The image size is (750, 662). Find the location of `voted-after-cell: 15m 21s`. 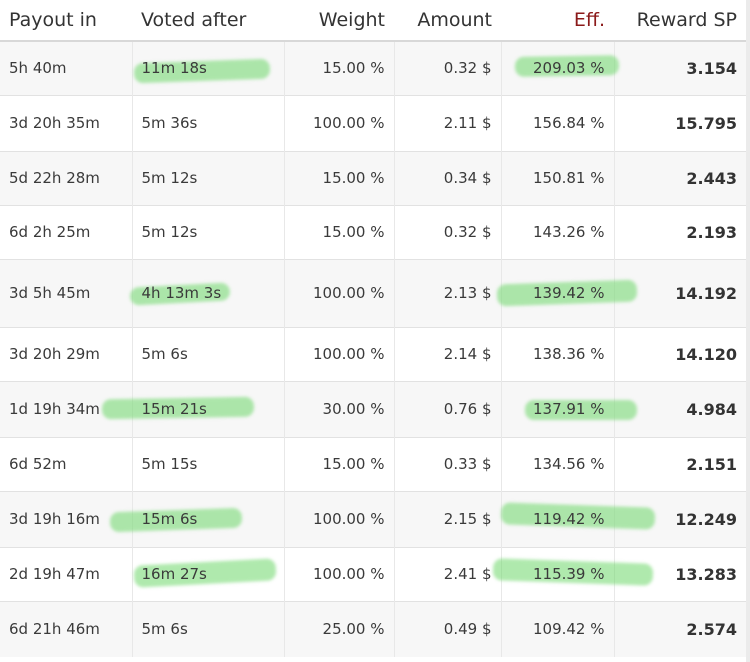

voted-after-cell: 15m 21s is located at coordinates (193, 408).